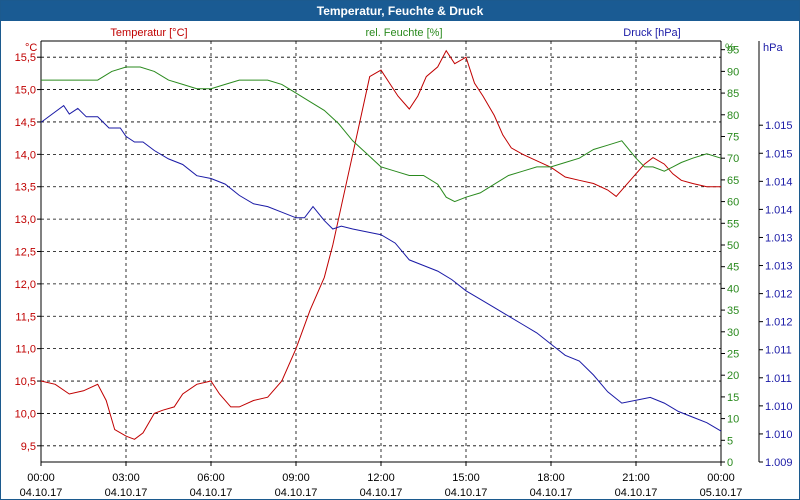  I want to click on humidity-tick-label: 90, so click(733, 72).